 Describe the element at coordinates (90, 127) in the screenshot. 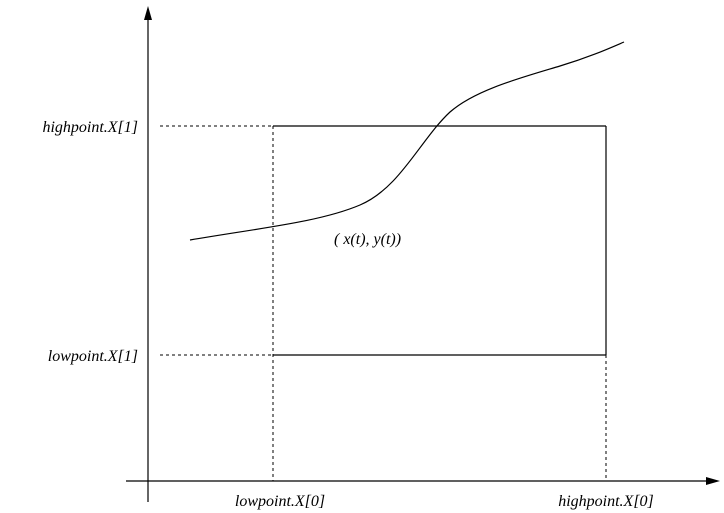

I see `y-high-label: highpoint.X[1]` at that location.